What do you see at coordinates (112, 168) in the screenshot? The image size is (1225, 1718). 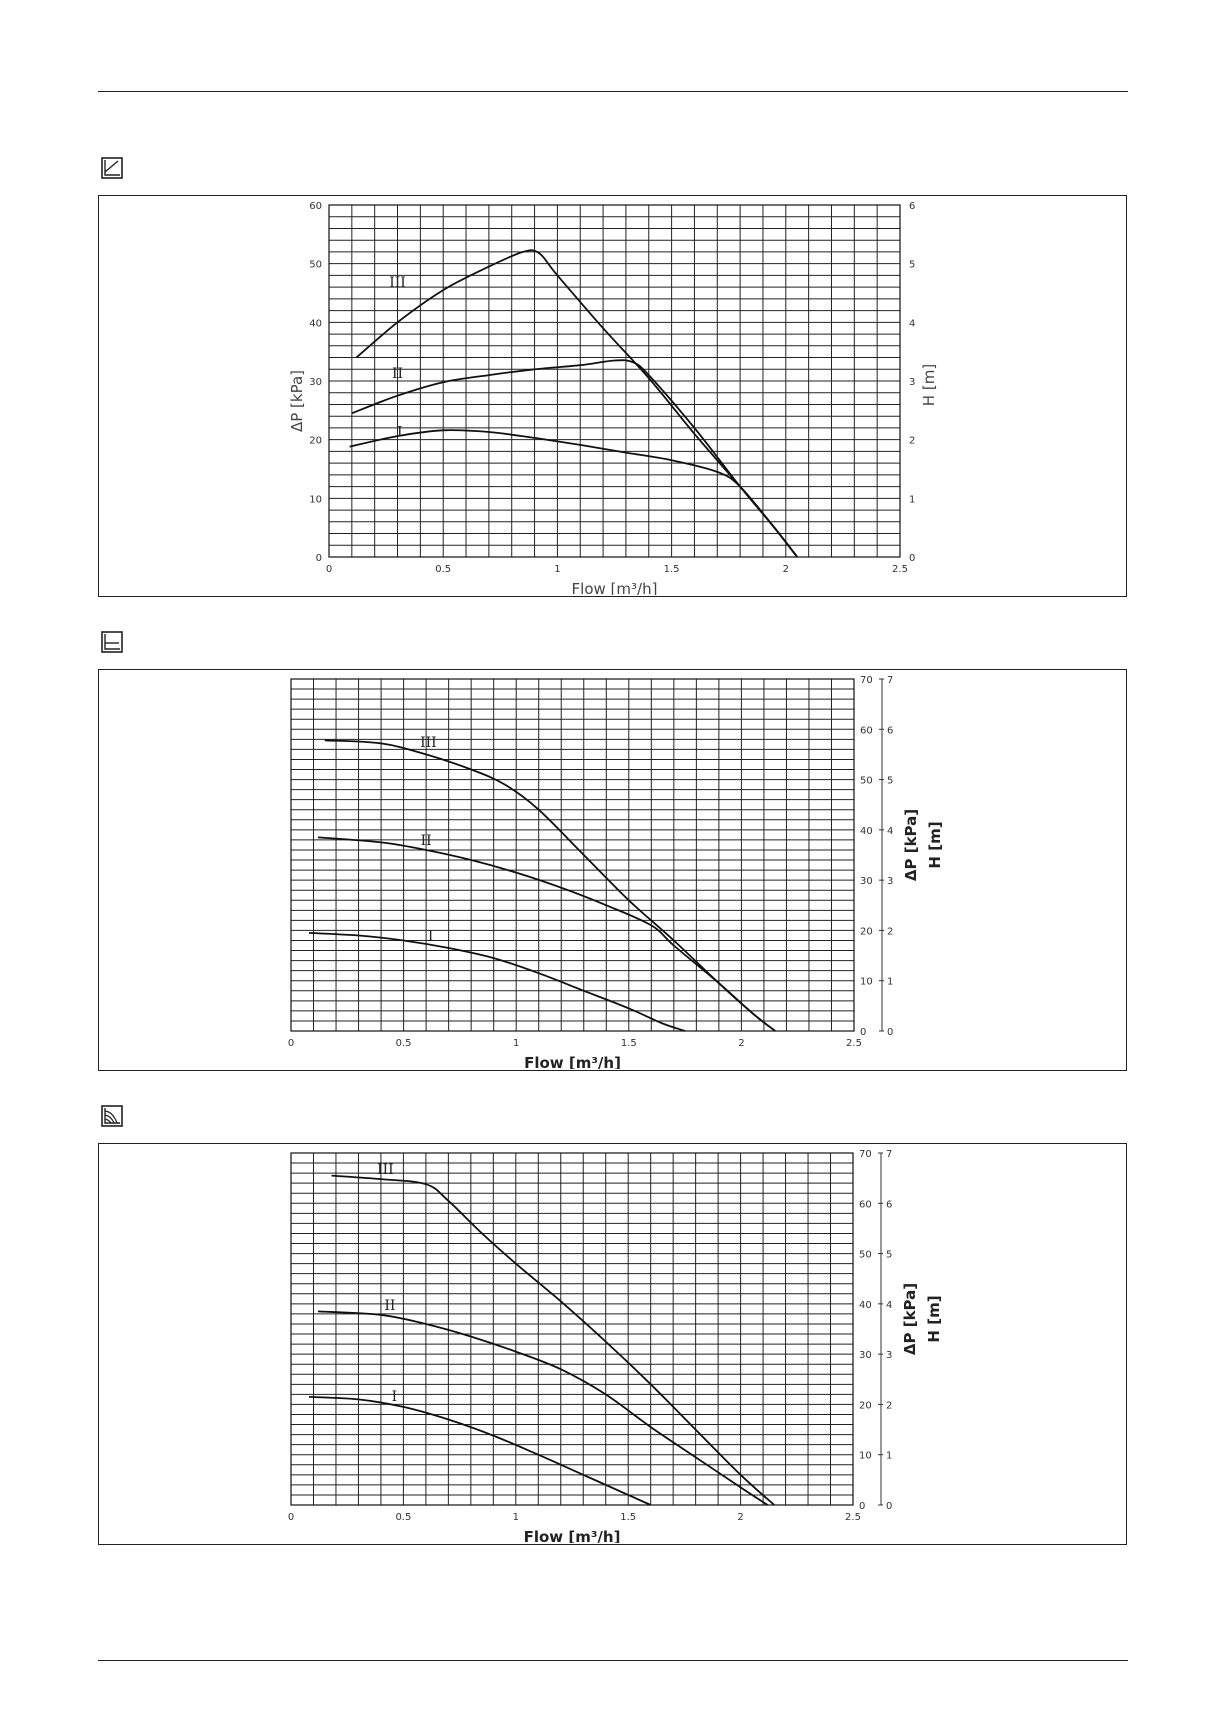 I see `proportional-pressure-mode-icon` at bounding box center [112, 168].